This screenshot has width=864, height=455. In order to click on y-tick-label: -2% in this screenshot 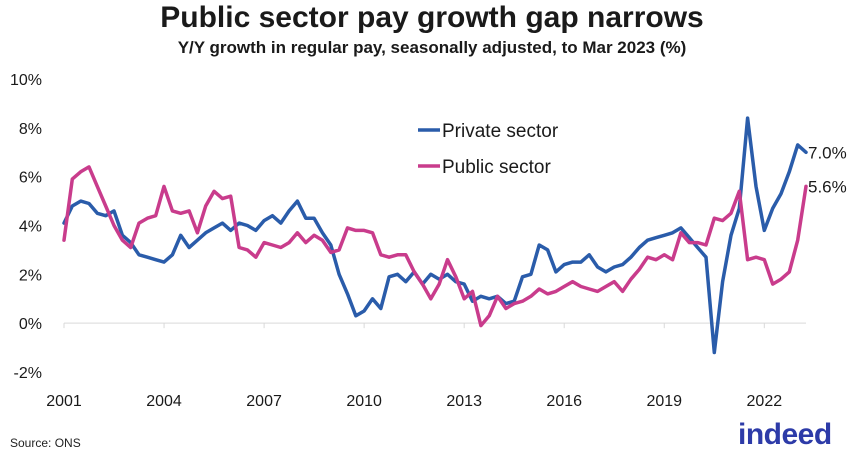, I will do `click(28, 373)`.